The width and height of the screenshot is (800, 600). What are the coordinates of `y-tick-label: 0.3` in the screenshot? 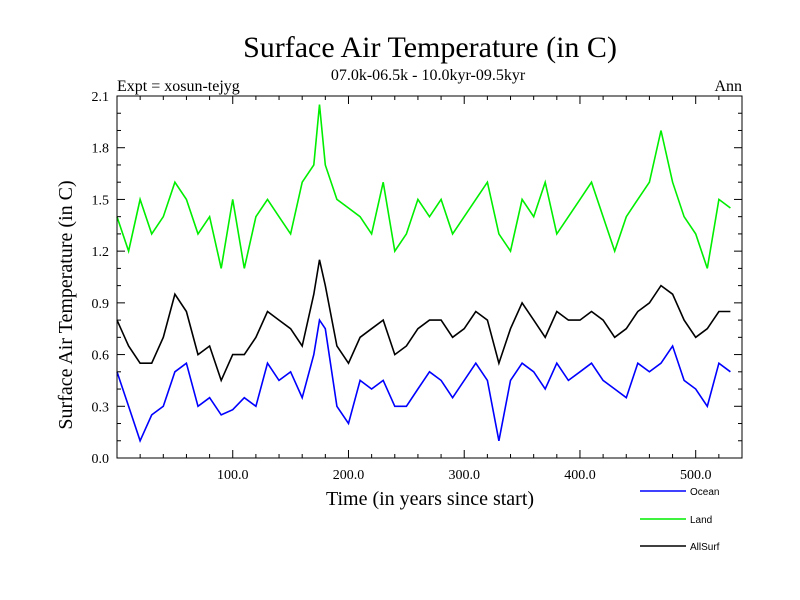 It's located at (101, 407).